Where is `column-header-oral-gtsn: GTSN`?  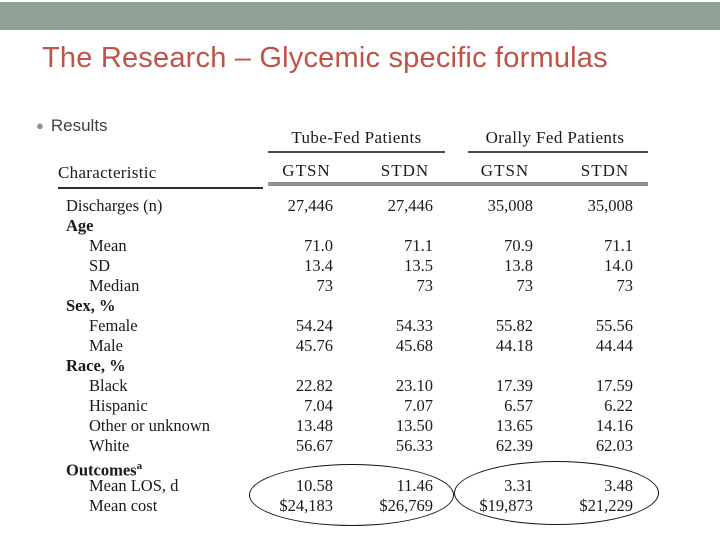
column-header-oral-gtsn: GTSN is located at coordinates (505, 170).